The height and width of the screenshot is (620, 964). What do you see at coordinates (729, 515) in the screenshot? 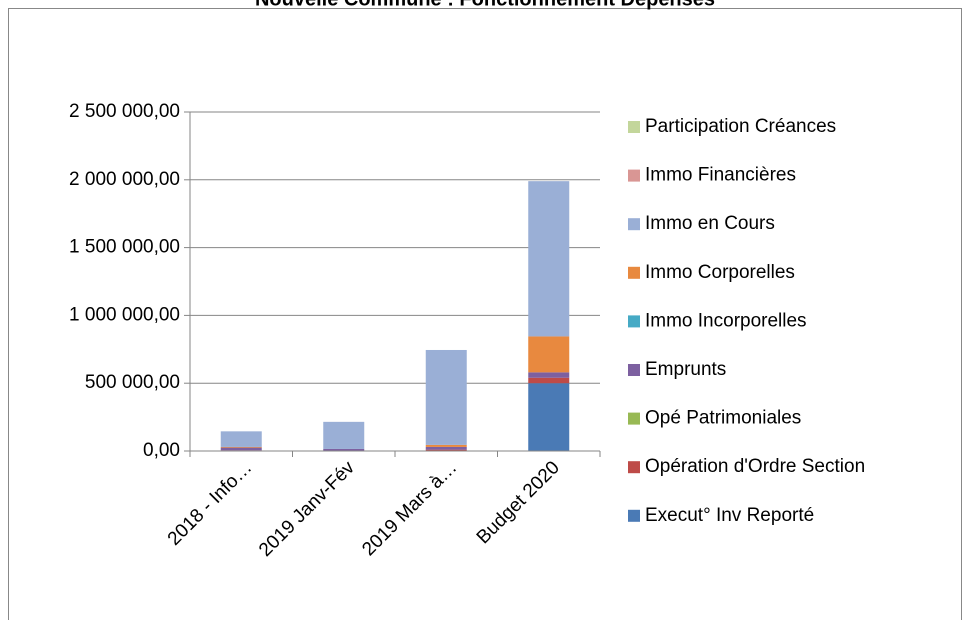
I see `legend-label: Execut° Inv Reporté` at bounding box center [729, 515].